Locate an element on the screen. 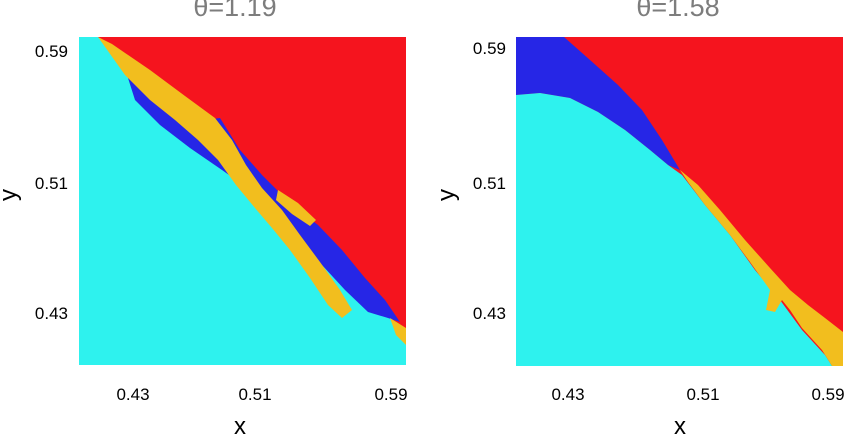  left-ytick-label: 0.51 is located at coordinates (51, 183).